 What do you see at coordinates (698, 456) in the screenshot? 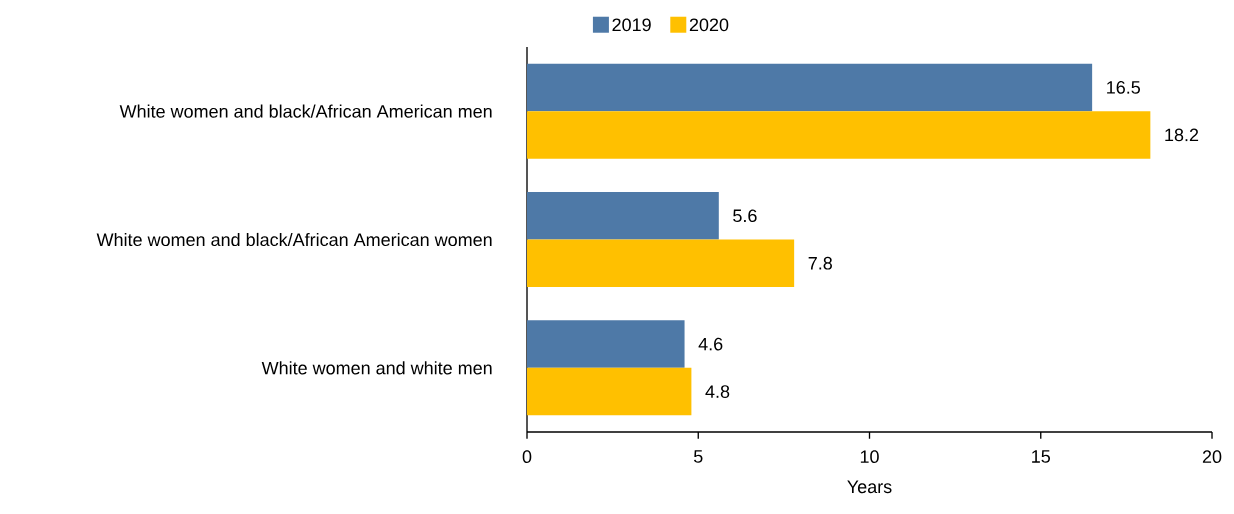
I see `x-tick-label: 5` at bounding box center [698, 456].